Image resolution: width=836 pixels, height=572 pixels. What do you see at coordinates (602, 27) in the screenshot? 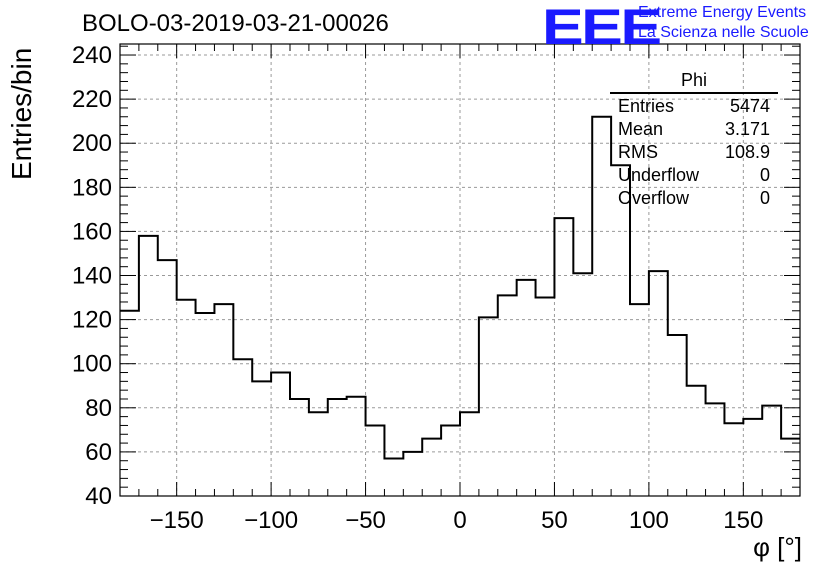
I see `eee-logo: EEE` at bounding box center [602, 27].